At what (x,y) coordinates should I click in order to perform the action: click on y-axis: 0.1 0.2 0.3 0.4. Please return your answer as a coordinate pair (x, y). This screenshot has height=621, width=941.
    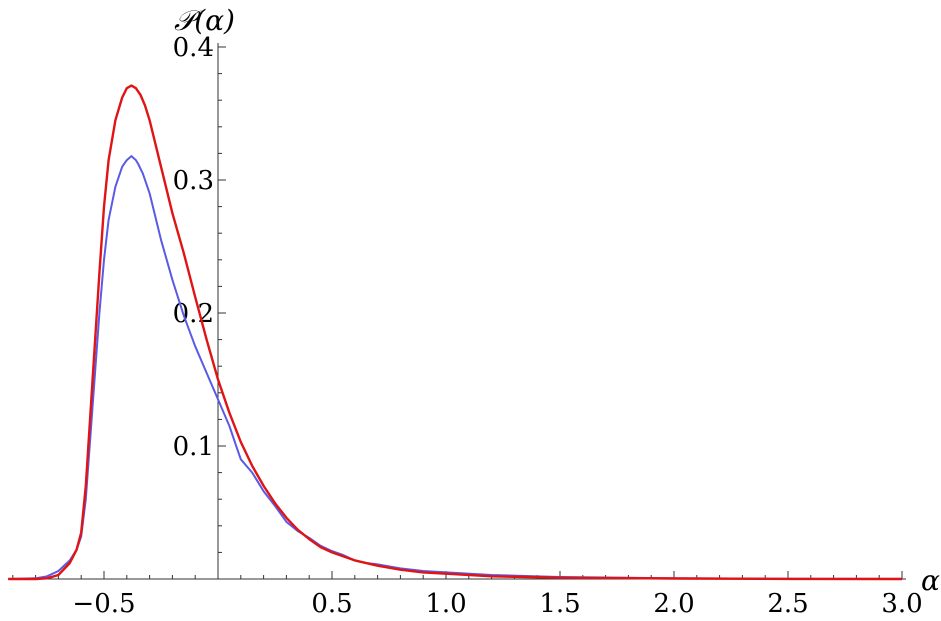
    Looking at the image, I should click on (199, 306).